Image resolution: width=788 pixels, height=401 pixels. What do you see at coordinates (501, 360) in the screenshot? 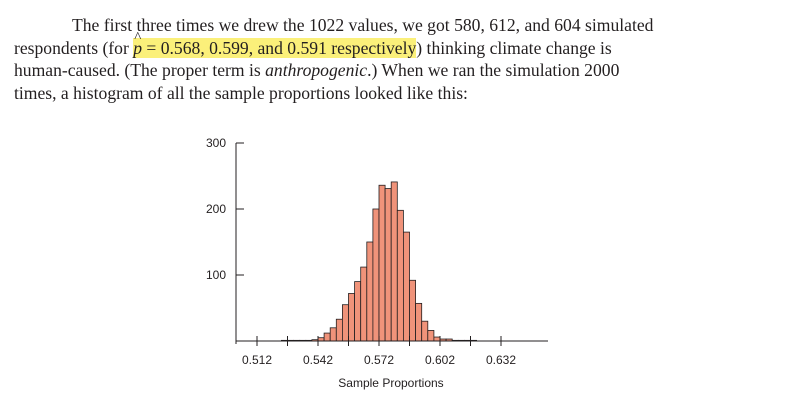
I see `x-tick-label: 0.632` at bounding box center [501, 360].